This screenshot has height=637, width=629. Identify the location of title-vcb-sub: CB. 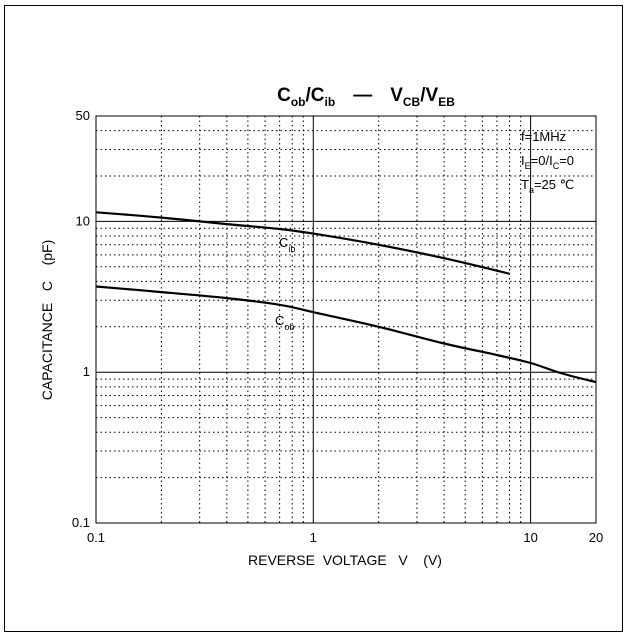
(412, 102).